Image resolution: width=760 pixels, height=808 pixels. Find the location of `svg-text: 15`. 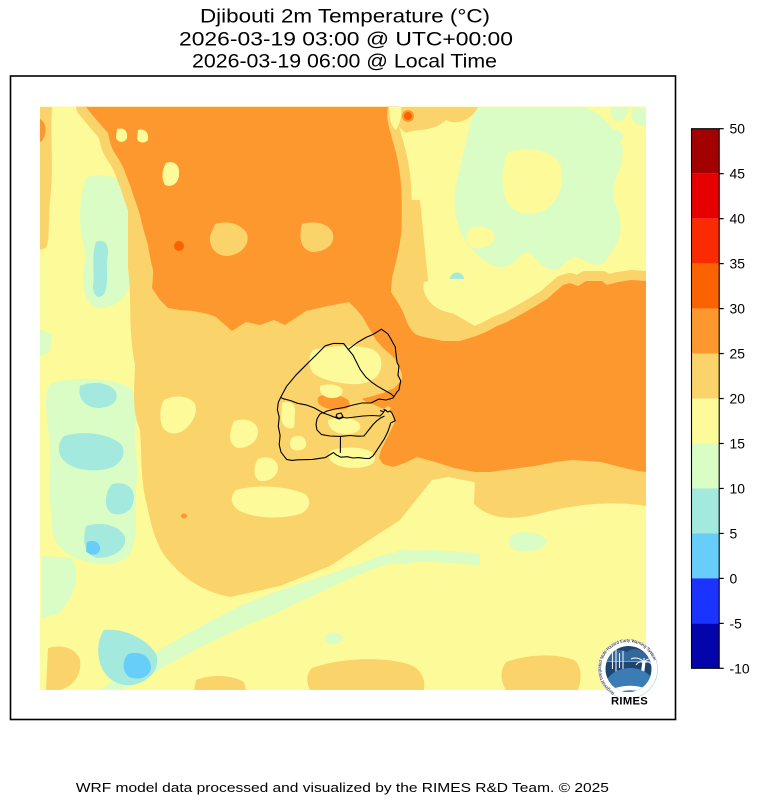

svg-text: 15 is located at coordinates (738, 443).